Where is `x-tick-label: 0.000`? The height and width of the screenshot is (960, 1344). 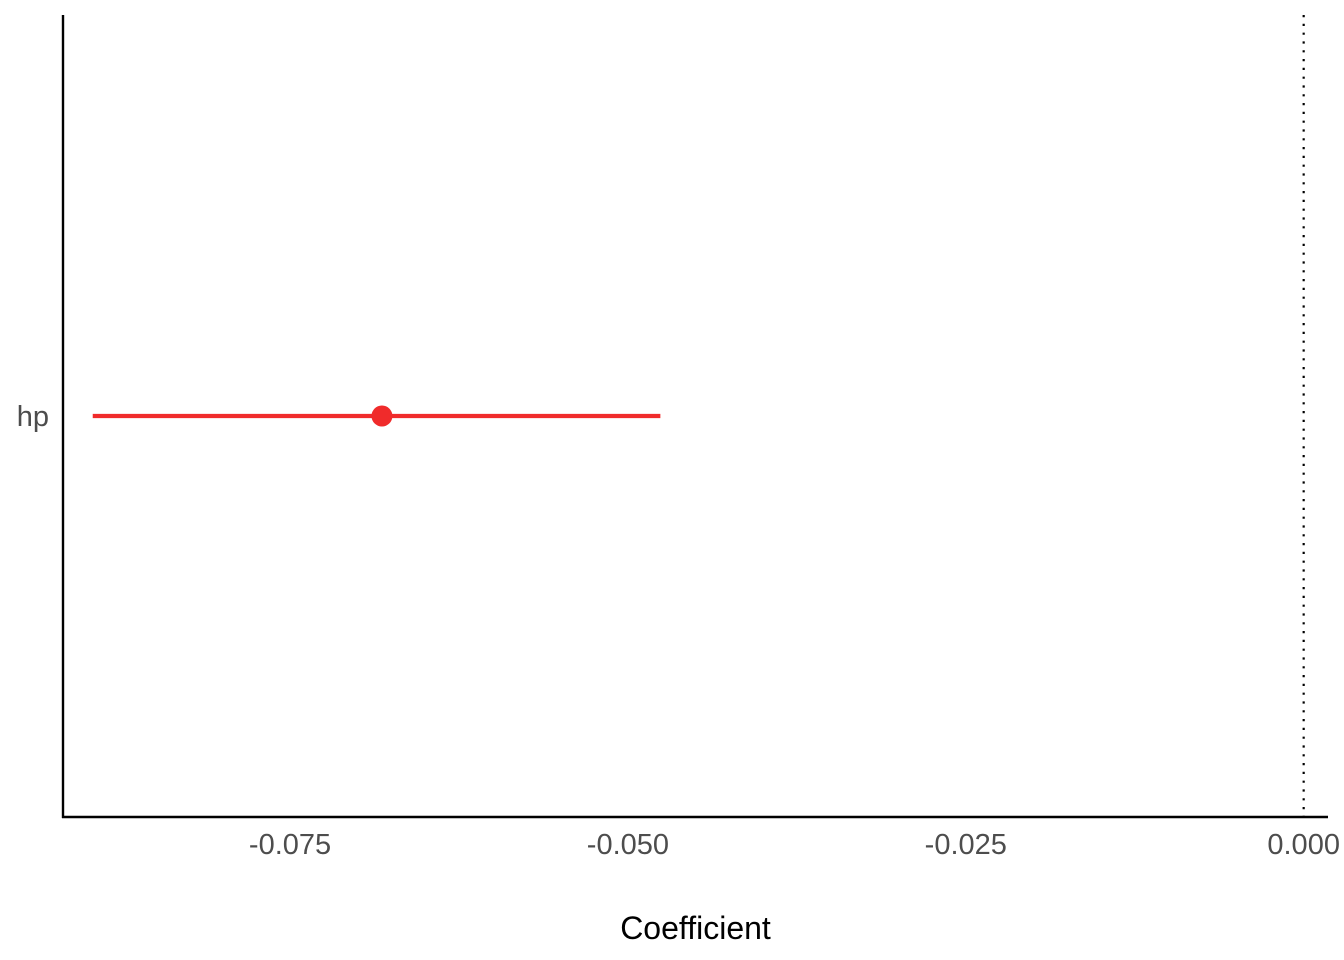
x-tick-label: 0.000 is located at coordinates (1303, 845).